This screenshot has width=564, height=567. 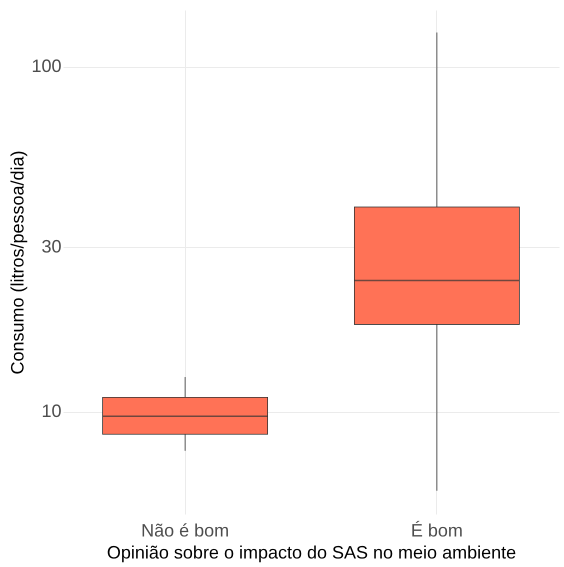 I want to click on y-axis-title: Consumo (litros/pessoa/dia), so click(x=17, y=262).